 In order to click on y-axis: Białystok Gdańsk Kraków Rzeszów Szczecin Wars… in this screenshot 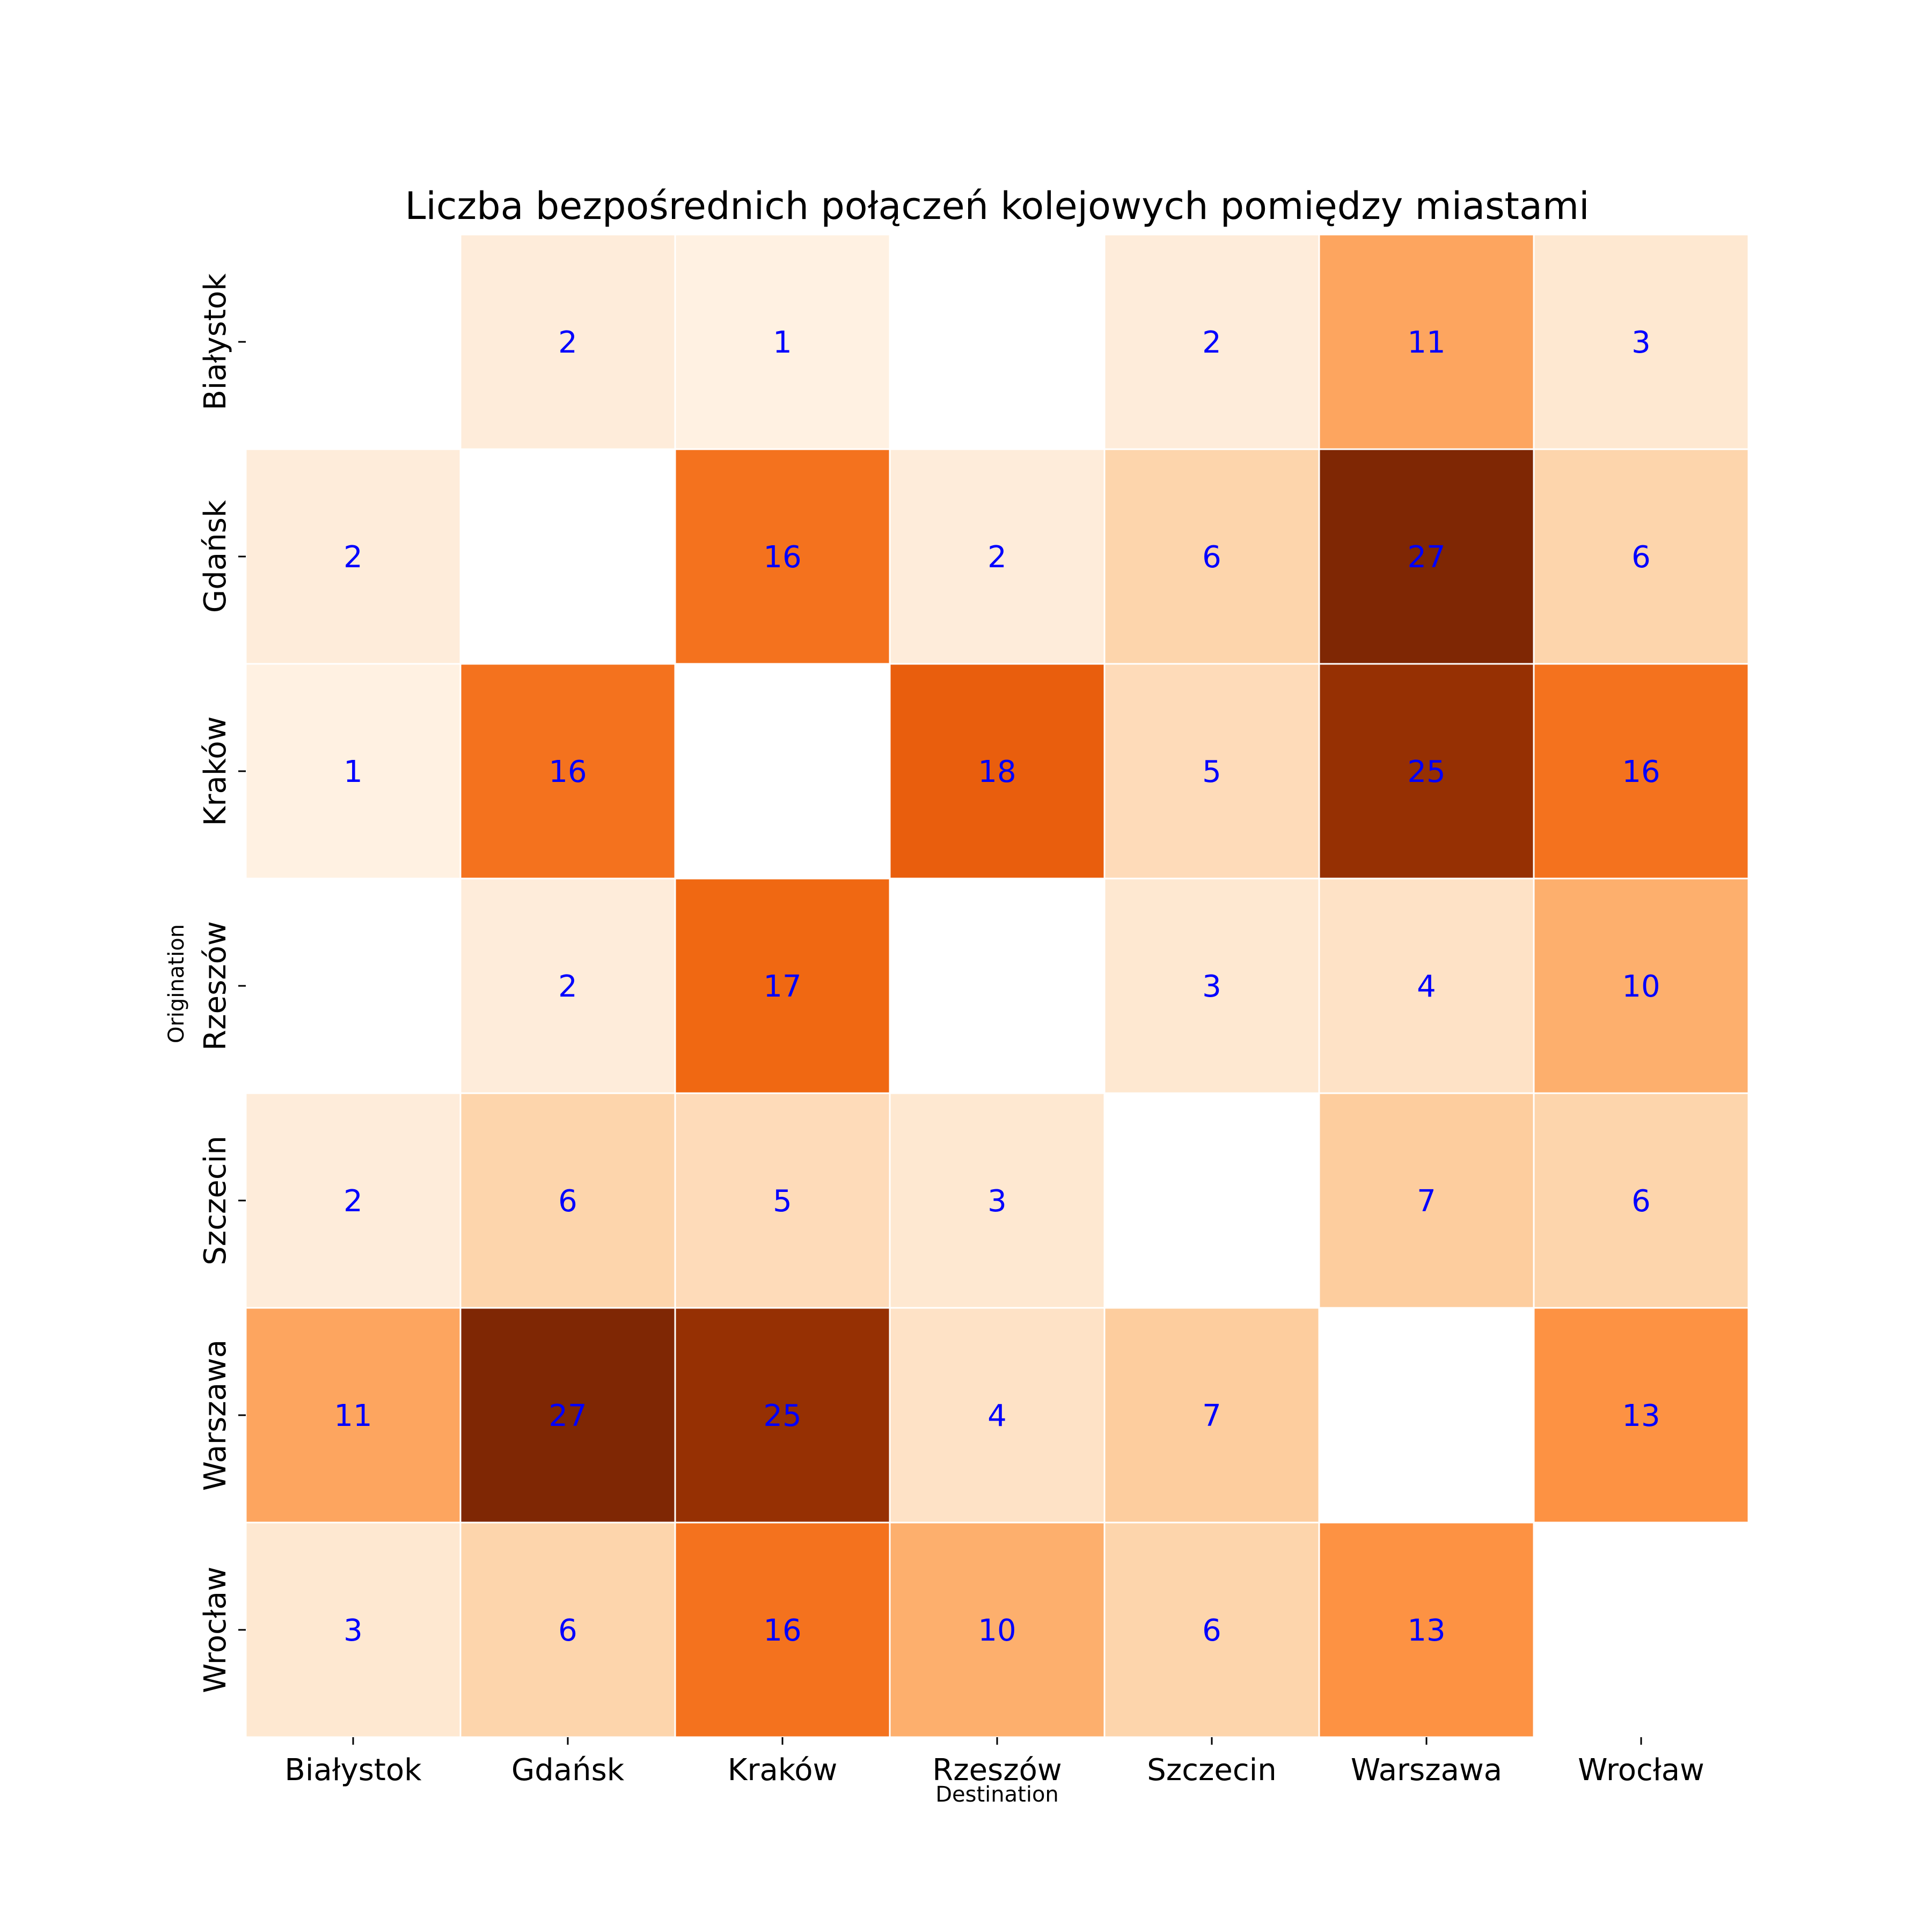, I will do `click(222, 983)`.